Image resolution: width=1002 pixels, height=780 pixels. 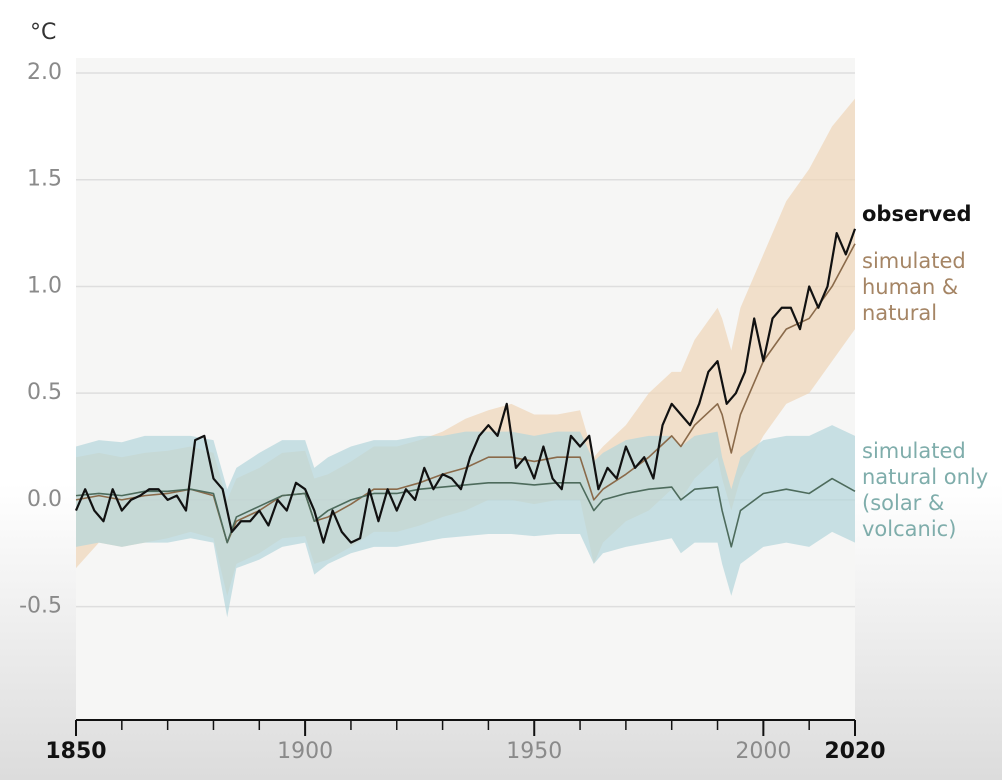 I want to click on legend-label: simulated human & natural, so click(x=914, y=287).